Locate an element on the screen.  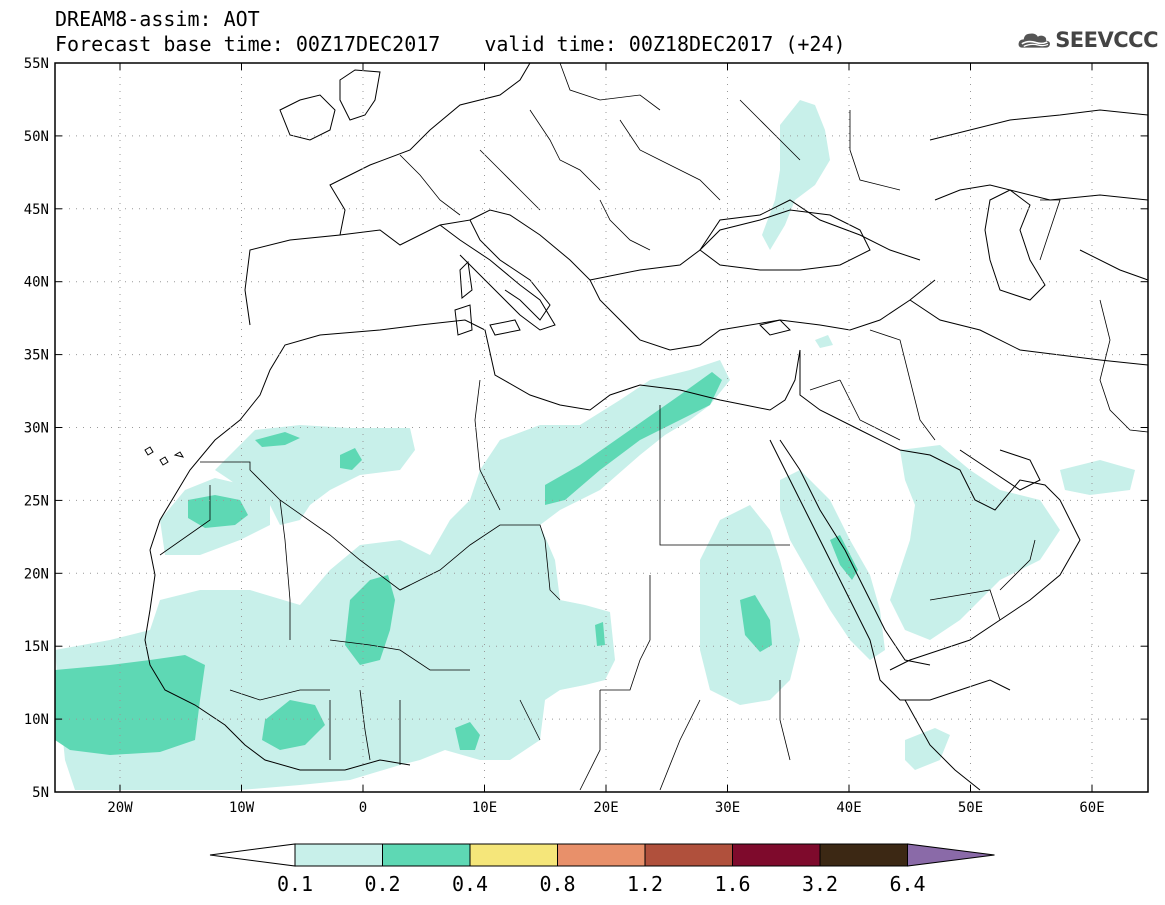
colorbar-label: 0.2 is located at coordinates (382, 884).